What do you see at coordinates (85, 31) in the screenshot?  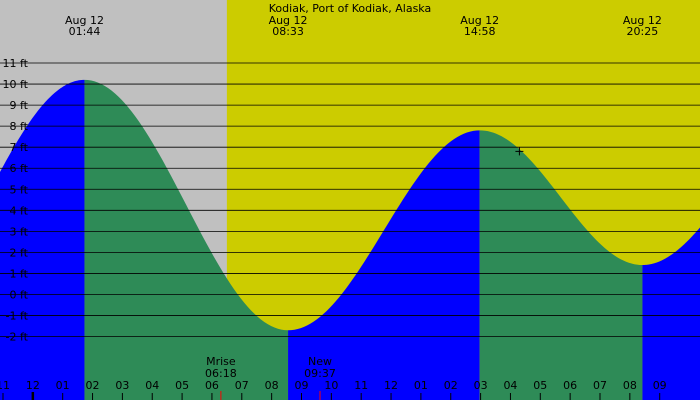 I see `extreme-time-label: 01:44` at bounding box center [85, 31].